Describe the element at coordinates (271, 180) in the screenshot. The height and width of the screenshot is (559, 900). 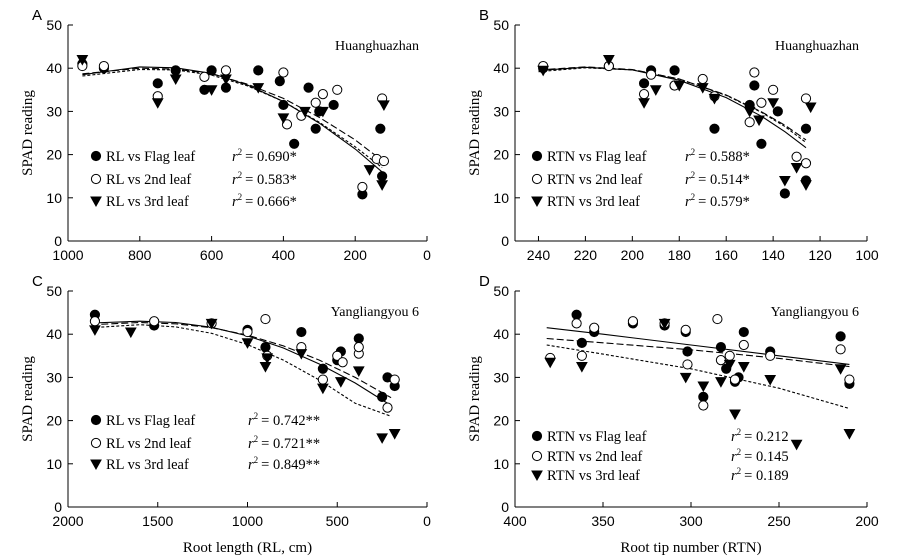
I see `r2-value: = 0.583*` at that location.